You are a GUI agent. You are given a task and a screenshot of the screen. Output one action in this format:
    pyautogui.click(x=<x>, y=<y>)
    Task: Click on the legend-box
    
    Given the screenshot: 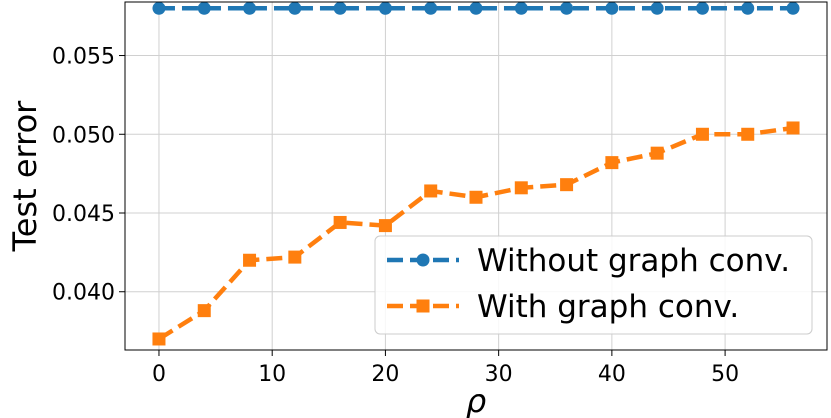 What is the action you would take?
    pyautogui.click(x=593, y=285)
    